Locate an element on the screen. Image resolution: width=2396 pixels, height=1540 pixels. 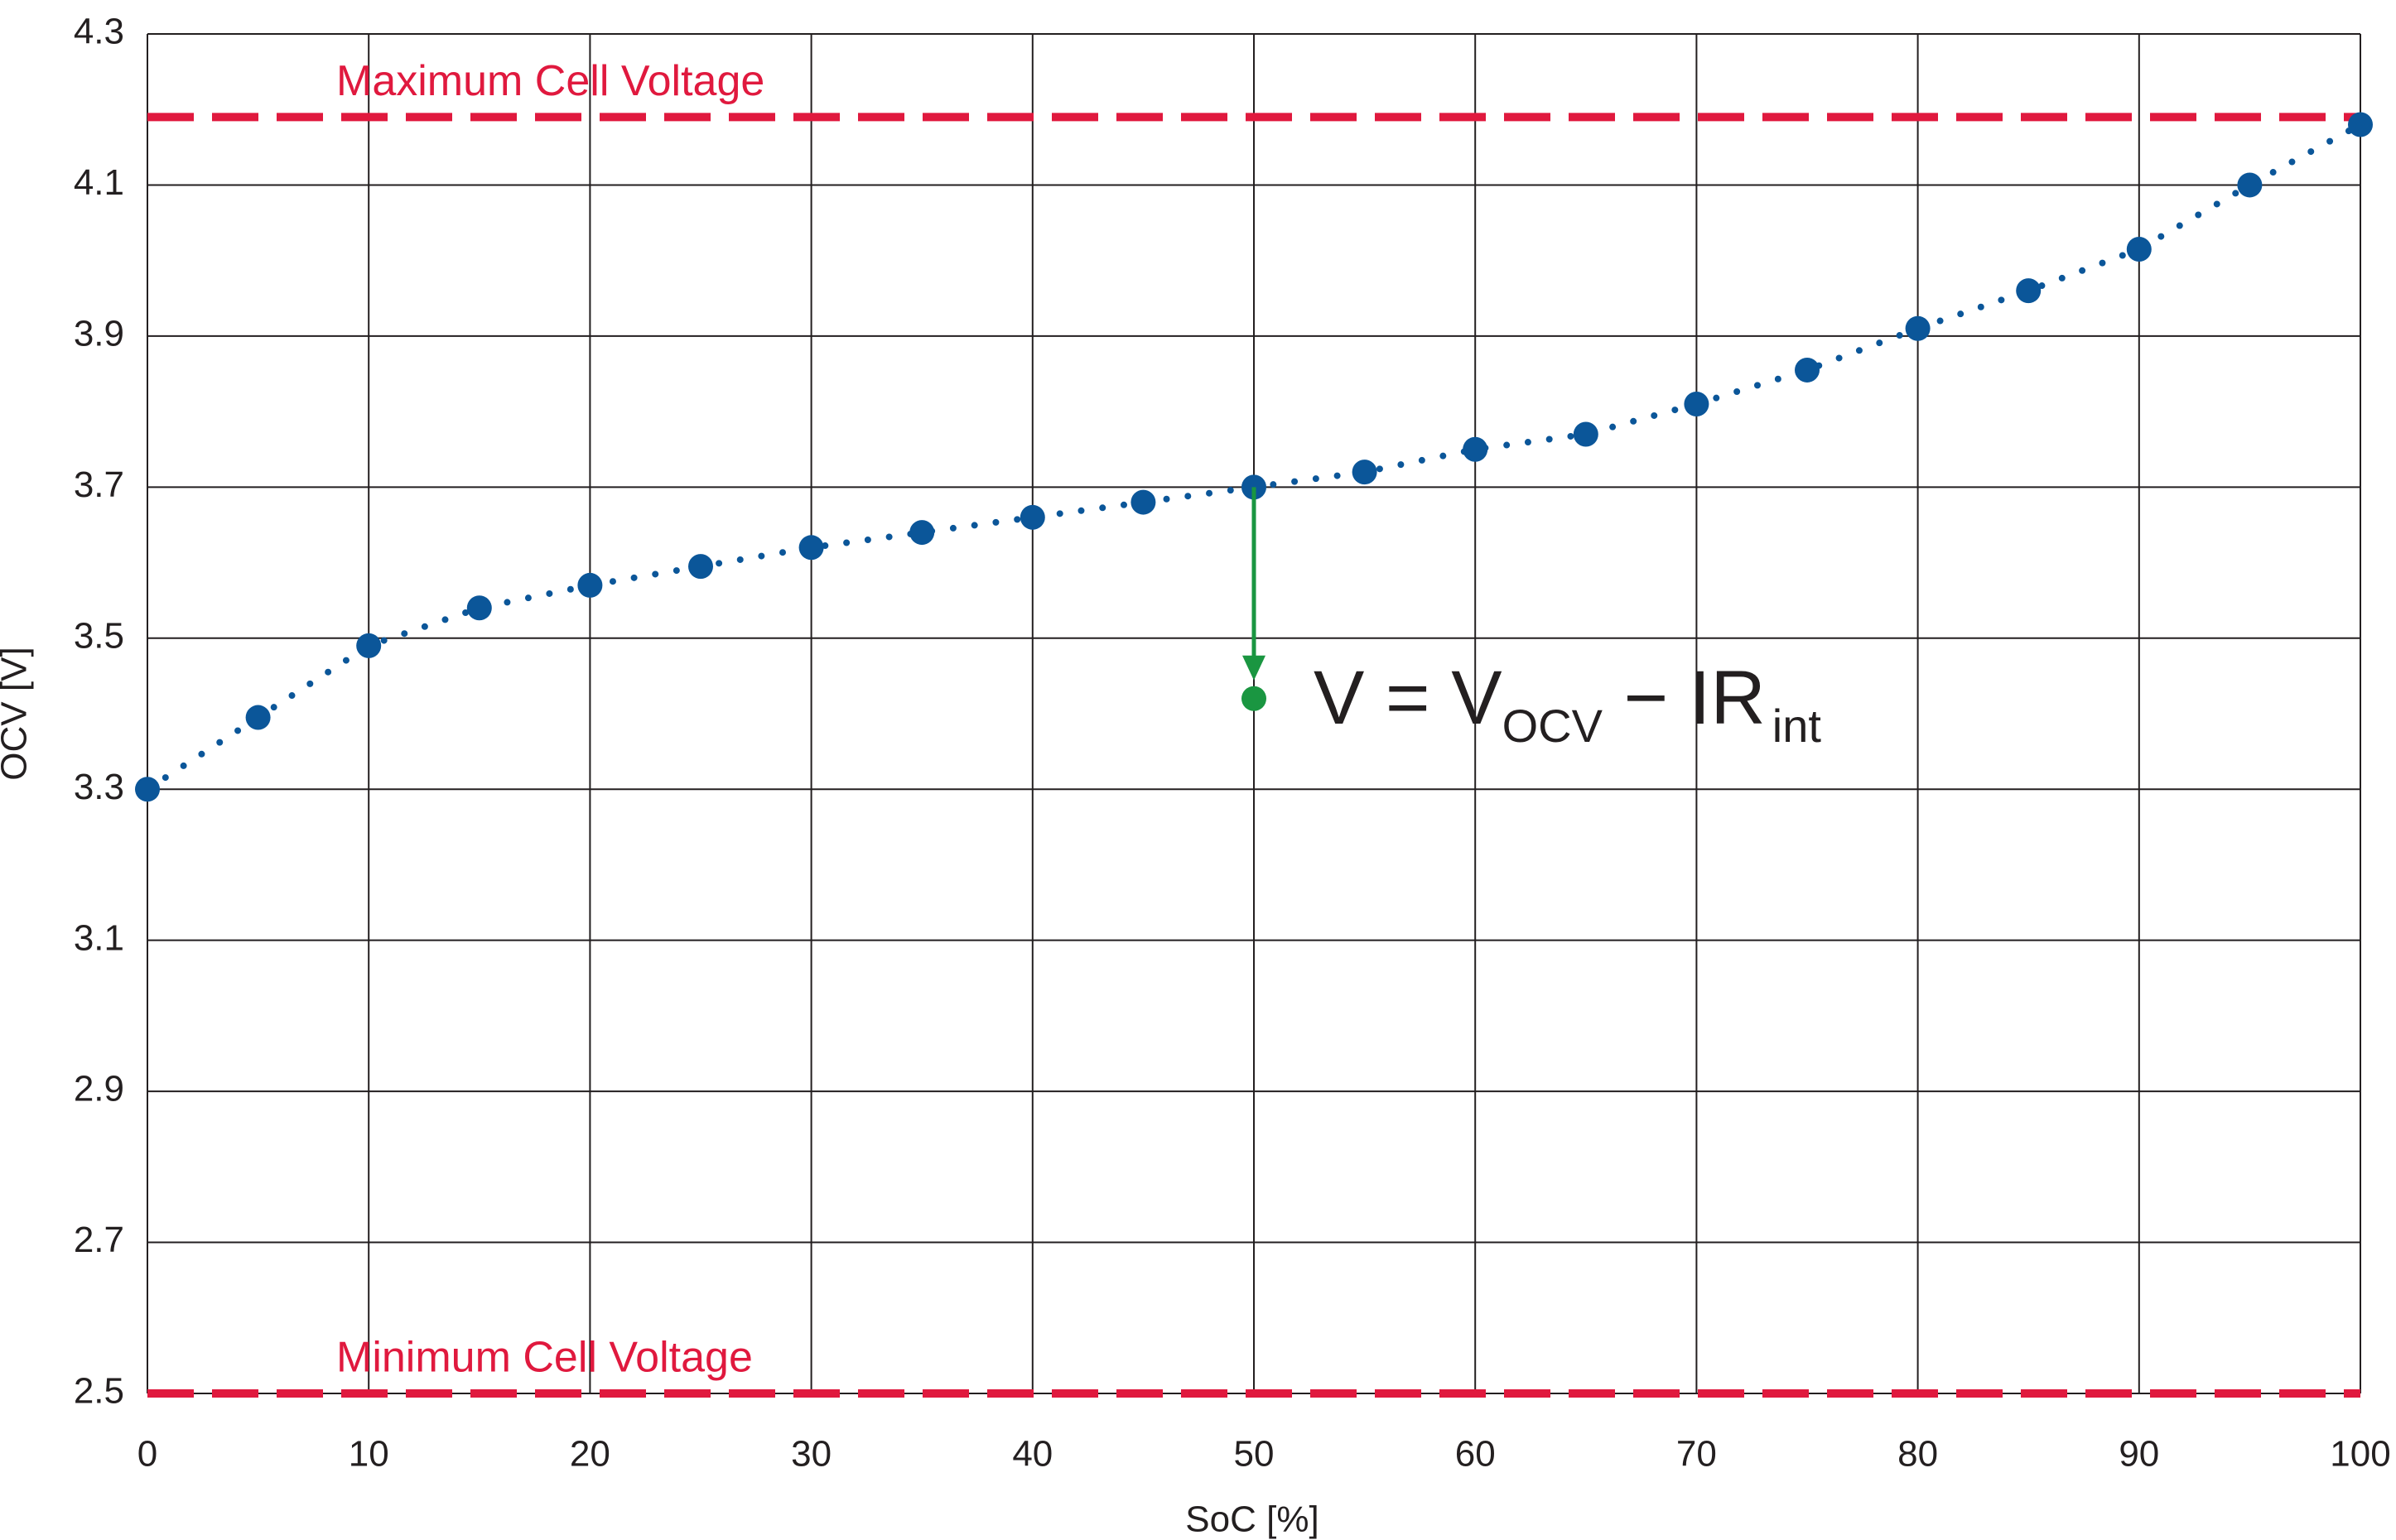
x-tick-label: 20 is located at coordinates (590, 1455).